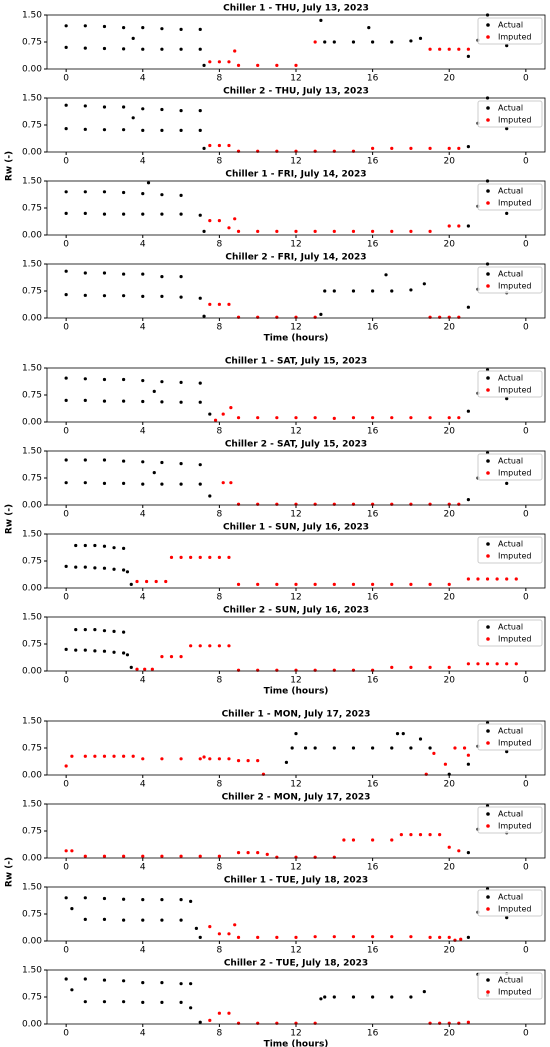  Describe the element at coordinates (296, 831) in the screenshot. I see `plot-frame` at that location.